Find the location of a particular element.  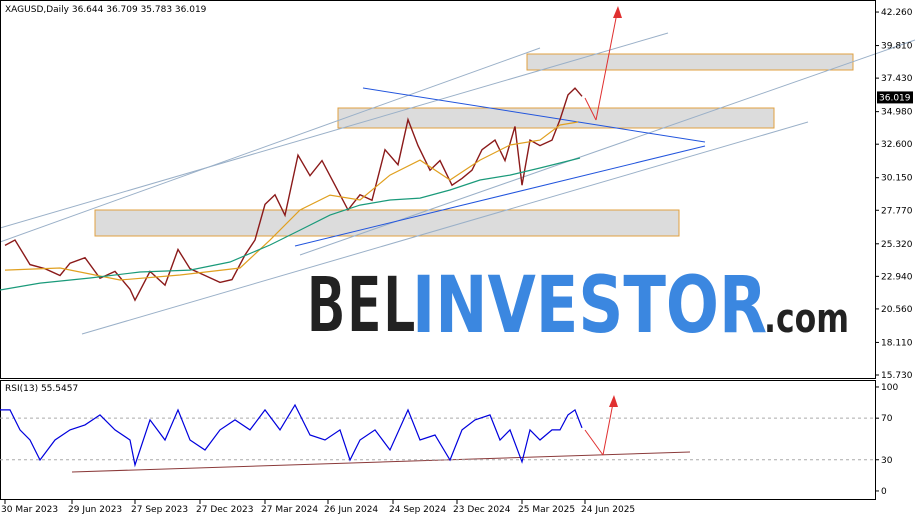

price-label: 36.019 is located at coordinates (895, 98).